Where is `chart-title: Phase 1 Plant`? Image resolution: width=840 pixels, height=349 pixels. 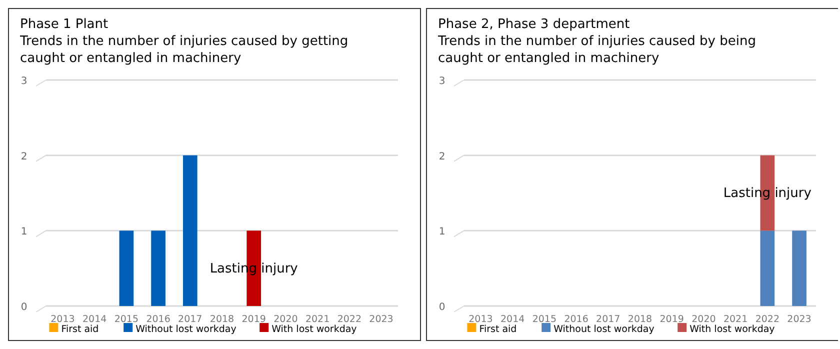 chart-title: Phase 1 Plant is located at coordinates (64, 24).